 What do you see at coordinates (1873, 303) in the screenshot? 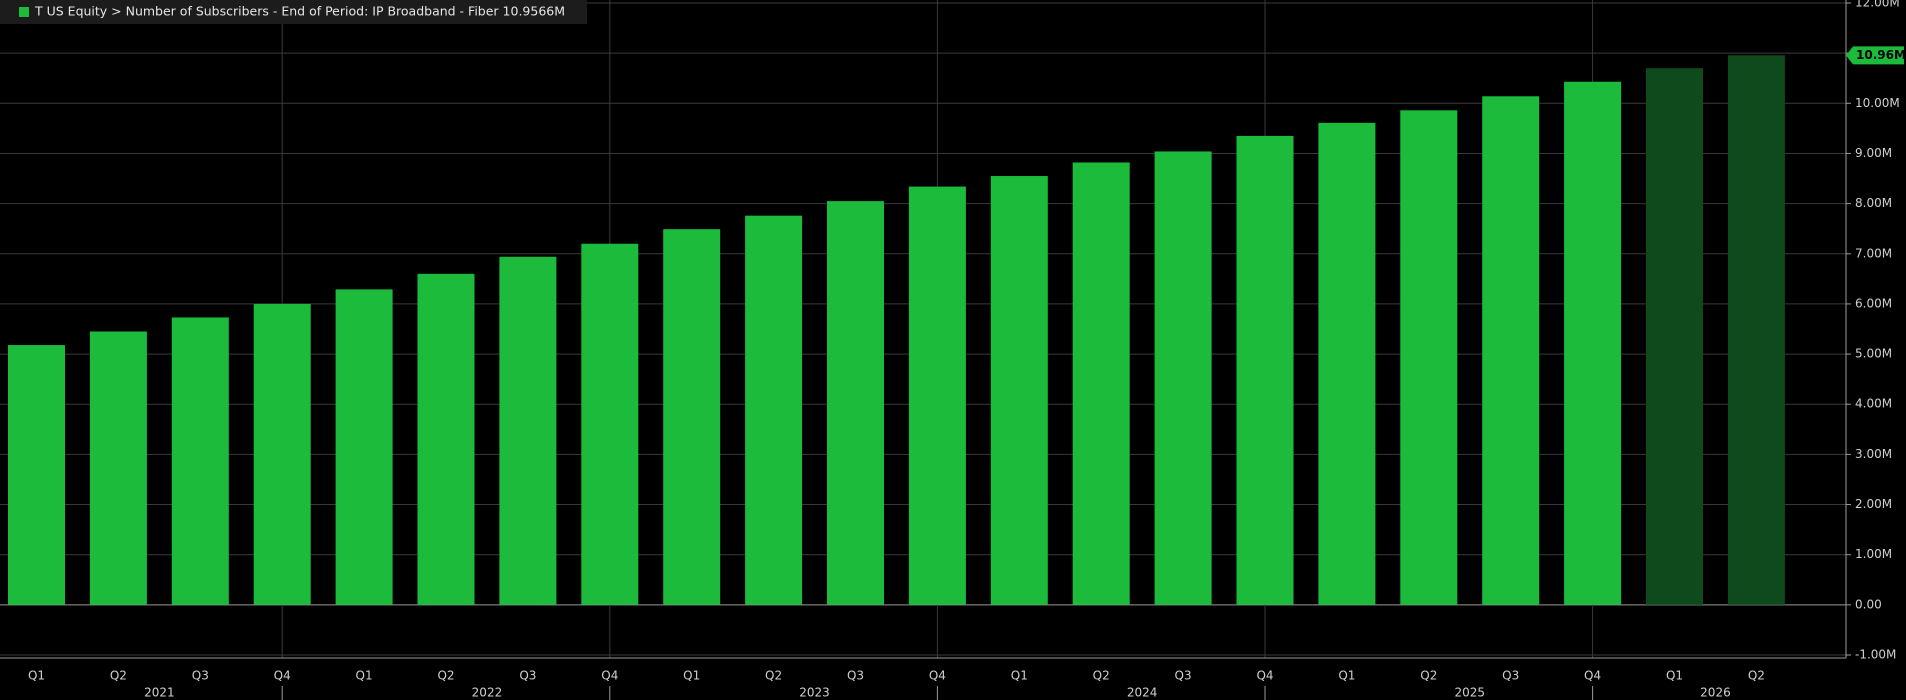
I see `y-tick-label: 6.00M` at bounding box center [1873, 303].